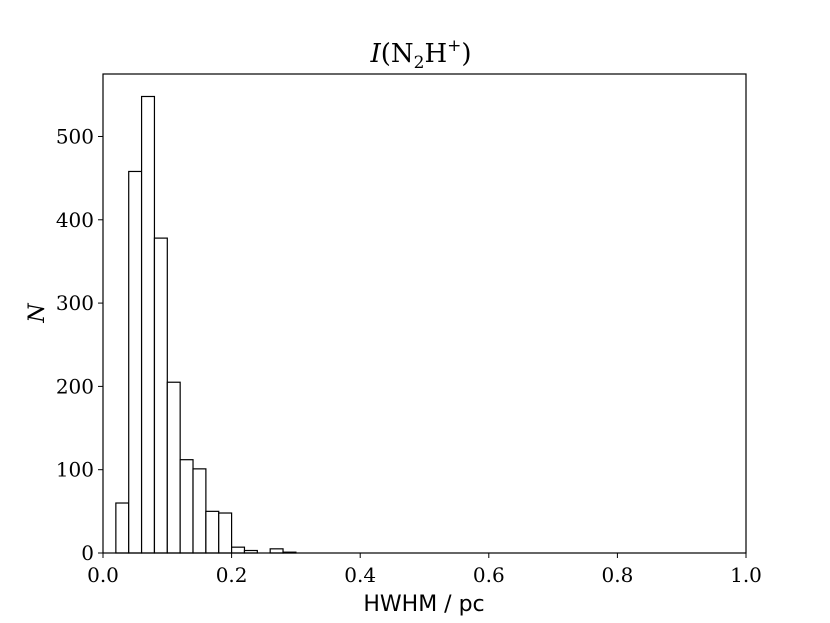  What do you see at coordinates (75, 220) in the screenshot?
I see `y-tick-label: 400` at bounding box center [75, 220].